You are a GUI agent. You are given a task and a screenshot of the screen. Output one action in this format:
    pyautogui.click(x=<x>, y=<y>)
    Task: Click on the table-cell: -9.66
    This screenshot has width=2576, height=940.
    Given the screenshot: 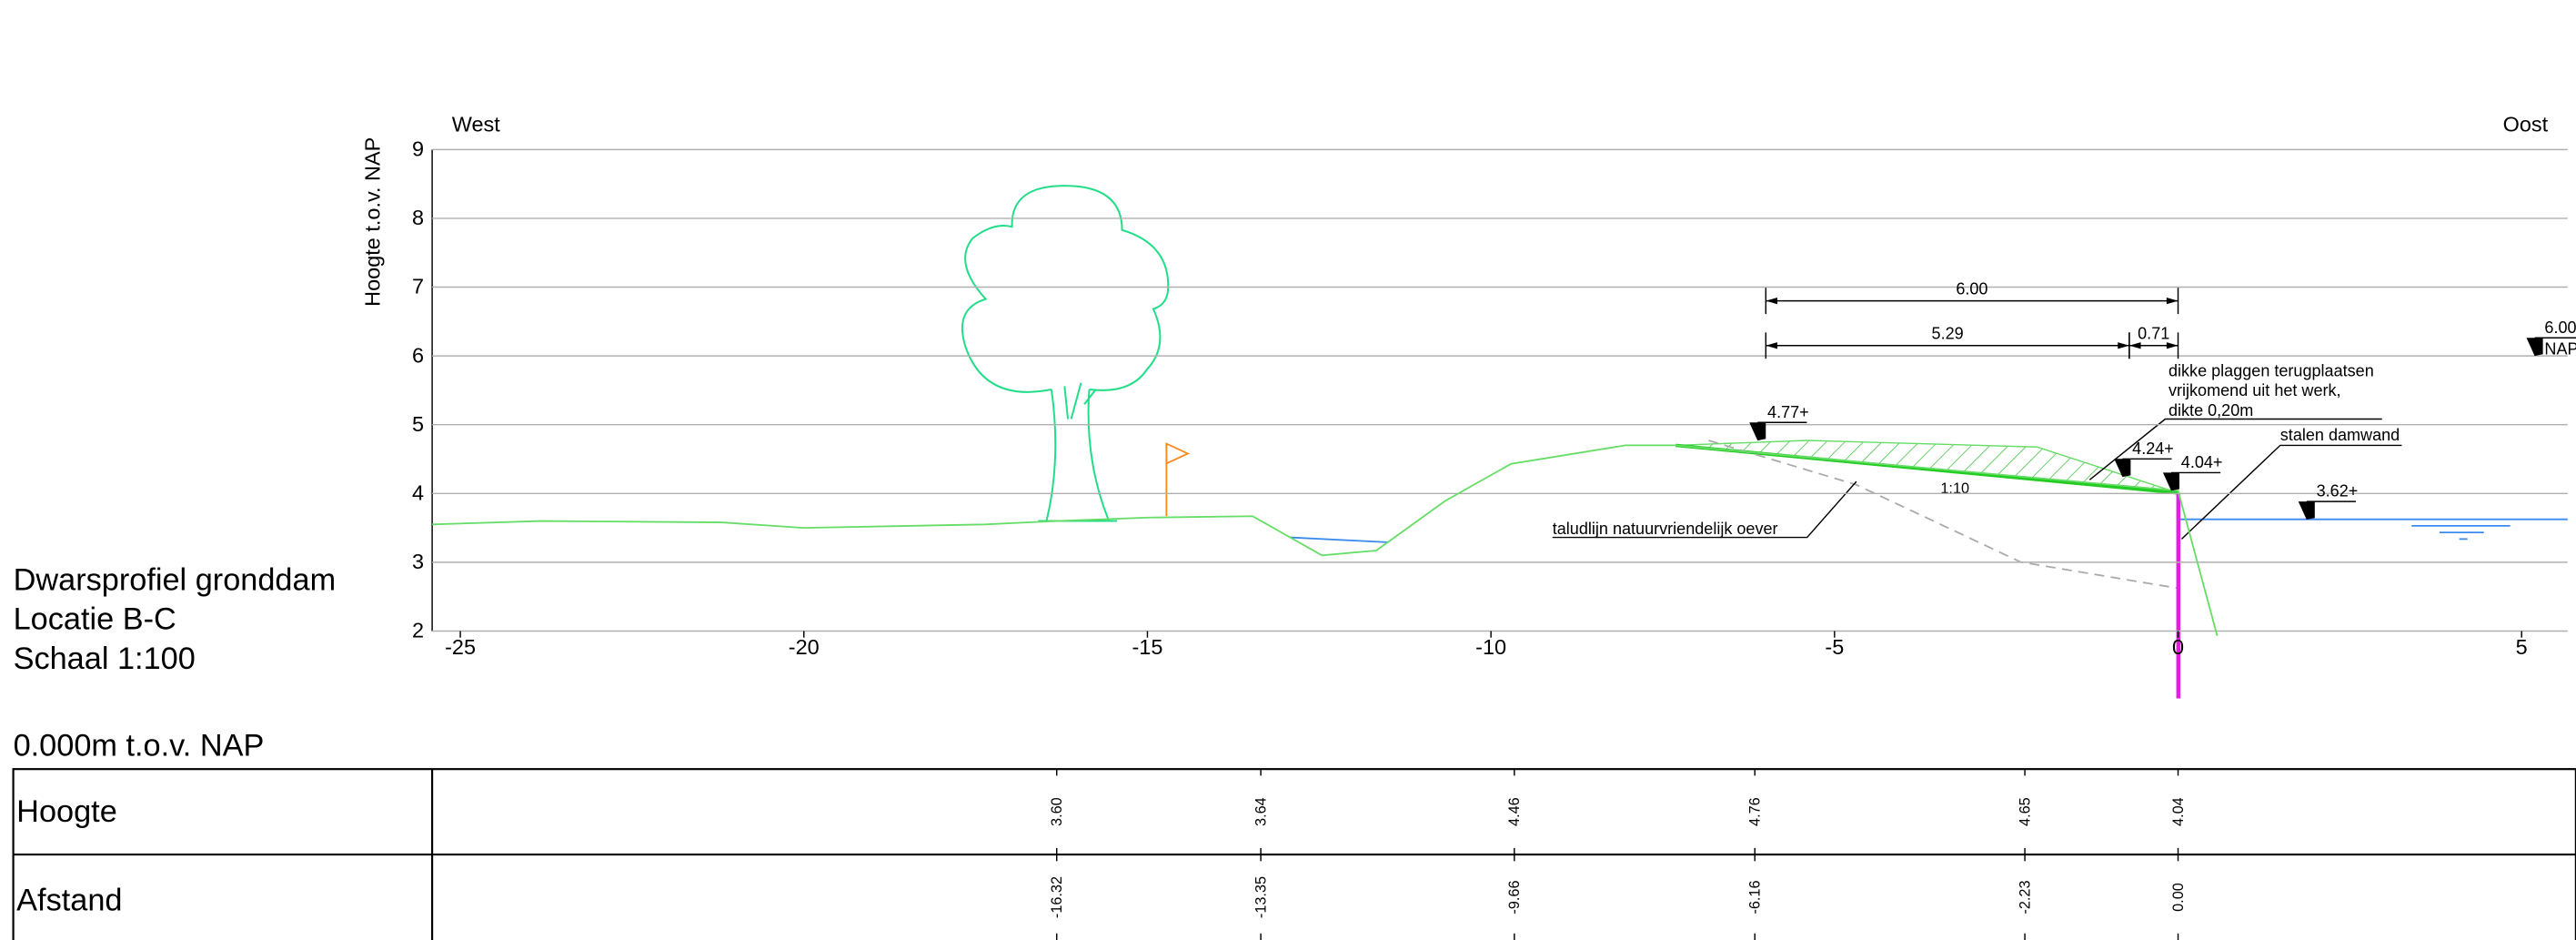 What is the action you would take?
    pyautogui.click(x=1514, y=898)
    